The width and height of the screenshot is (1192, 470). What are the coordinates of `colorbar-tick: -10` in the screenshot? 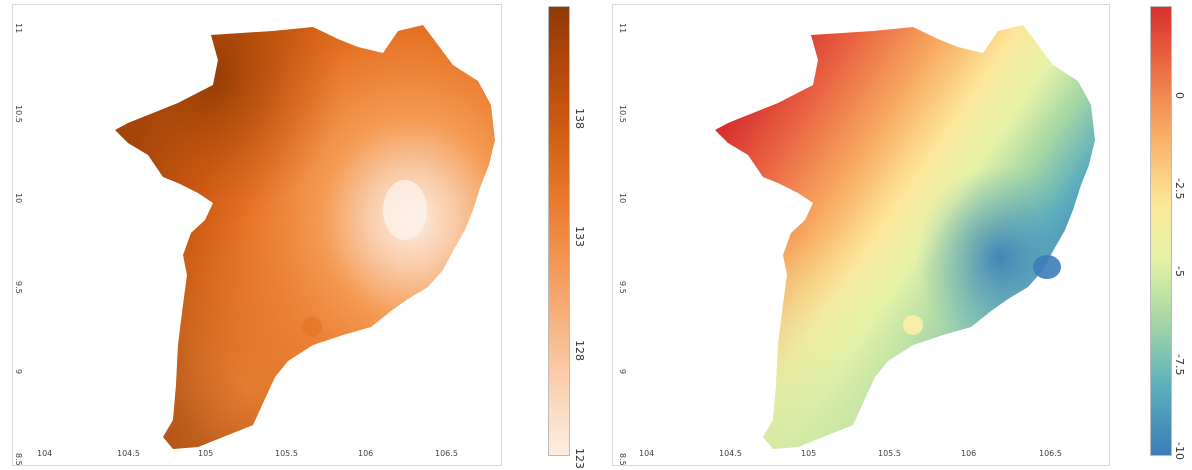 It's located at (1179, 451).